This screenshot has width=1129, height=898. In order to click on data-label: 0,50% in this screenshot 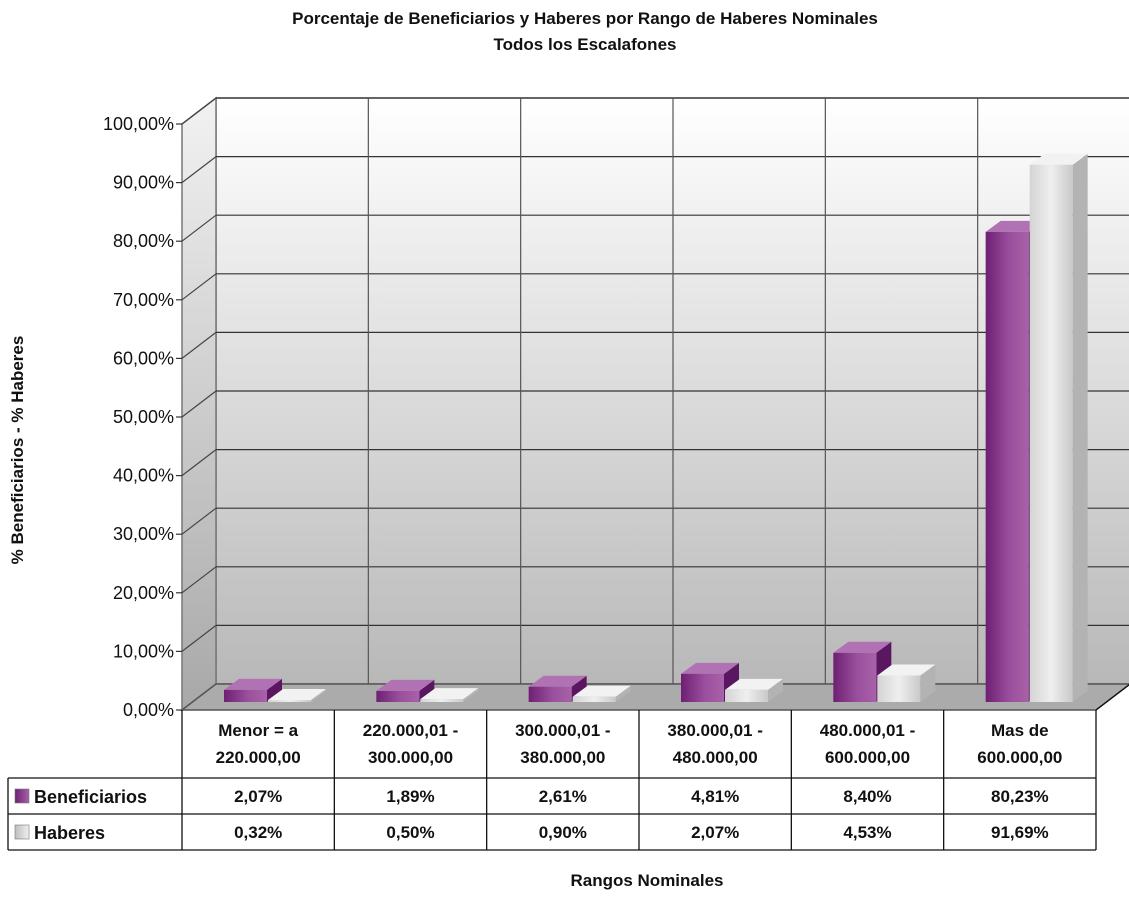, I will do `click(410, 832)`.